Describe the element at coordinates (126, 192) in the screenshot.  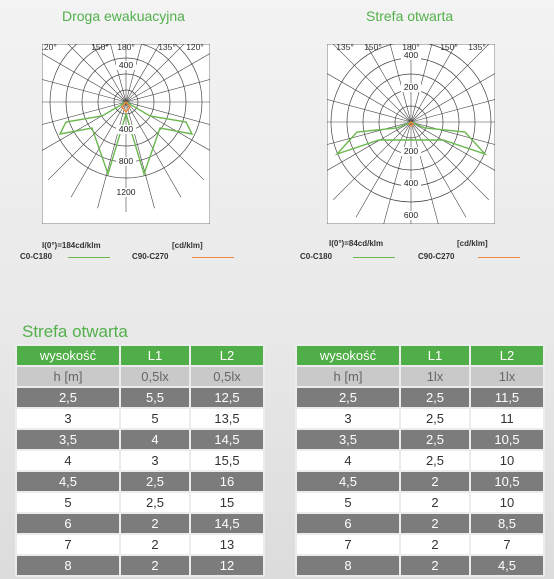
I see `radial-value: 1200` at that location.